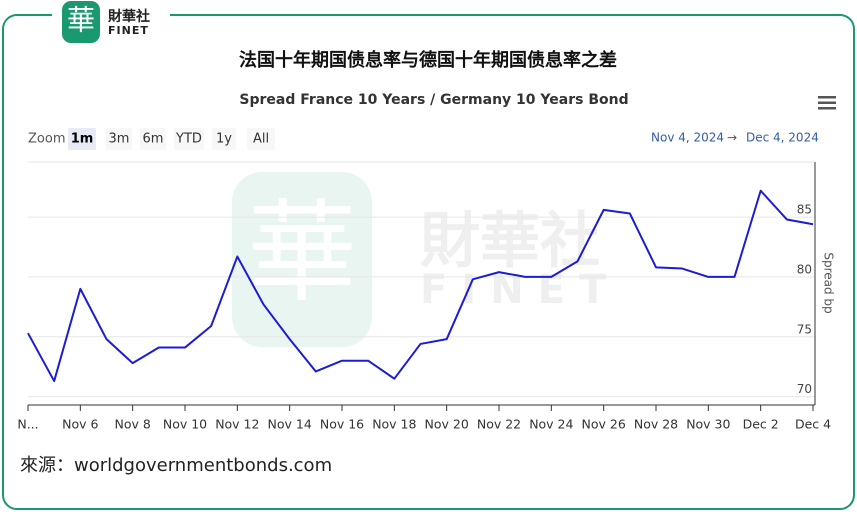 The height and width of the screenshot is (526, 857). What do you see at coordinates (290, 424) in the screenshot?
I see `x-tick-label: Nov 14` at bounding box center [290, 424].